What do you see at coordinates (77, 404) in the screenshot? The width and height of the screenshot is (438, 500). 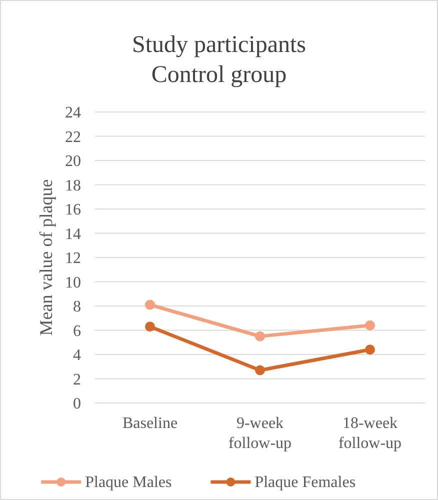 I see `y-tick-label: 0` at bounding box center [77, 404].